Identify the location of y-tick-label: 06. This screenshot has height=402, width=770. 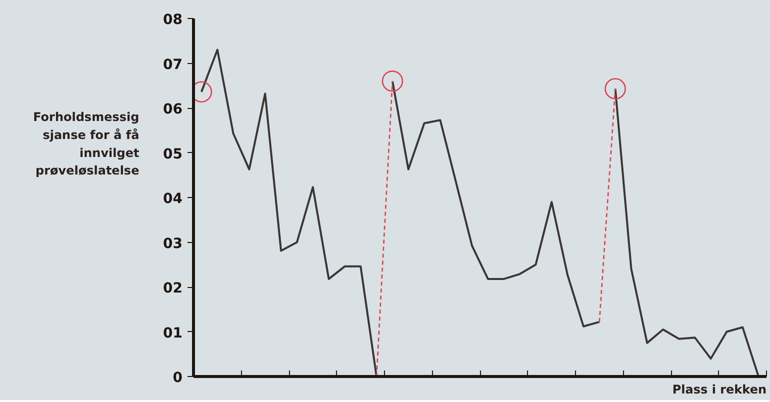
(172, 110).